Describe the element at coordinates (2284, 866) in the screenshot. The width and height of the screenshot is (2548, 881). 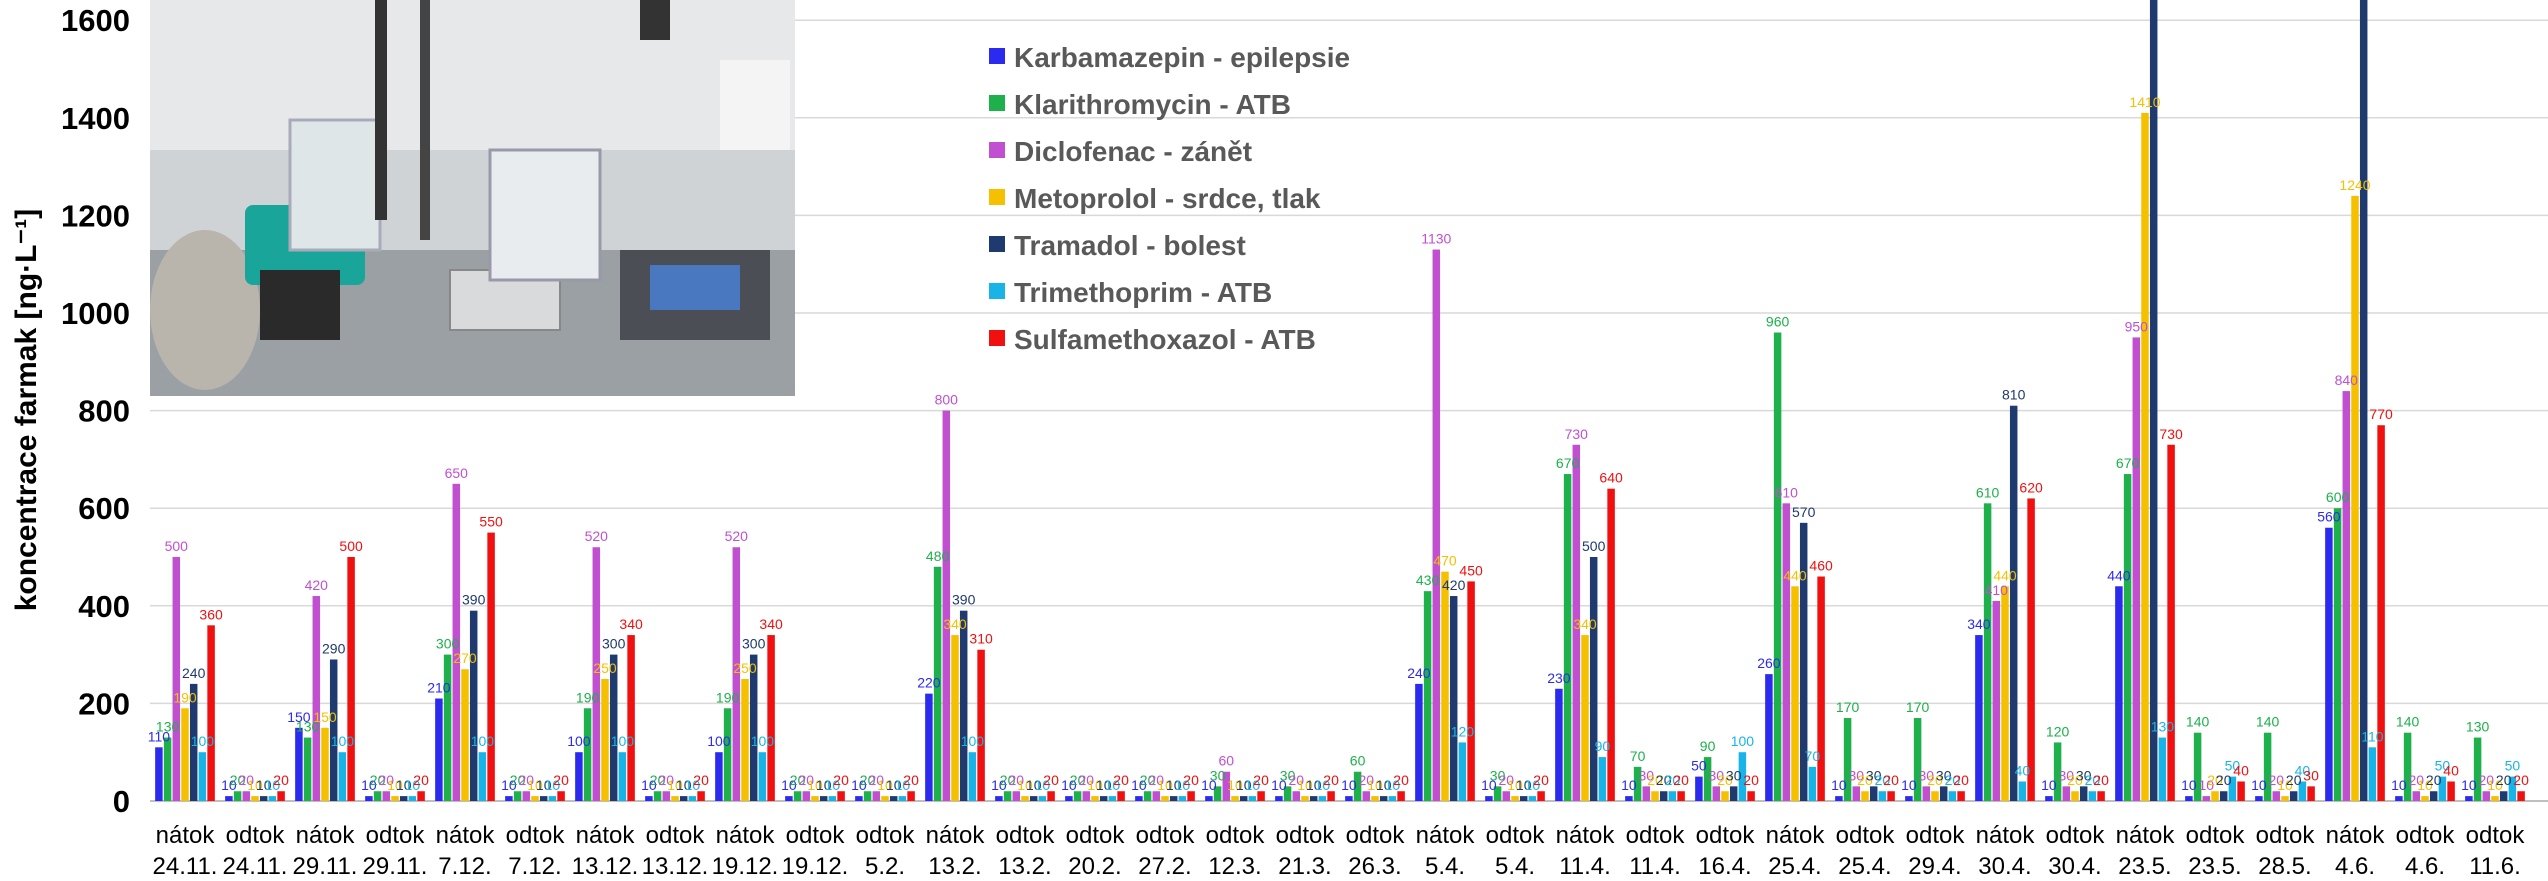
I see `x-tick-label: 28.5.` at that location.